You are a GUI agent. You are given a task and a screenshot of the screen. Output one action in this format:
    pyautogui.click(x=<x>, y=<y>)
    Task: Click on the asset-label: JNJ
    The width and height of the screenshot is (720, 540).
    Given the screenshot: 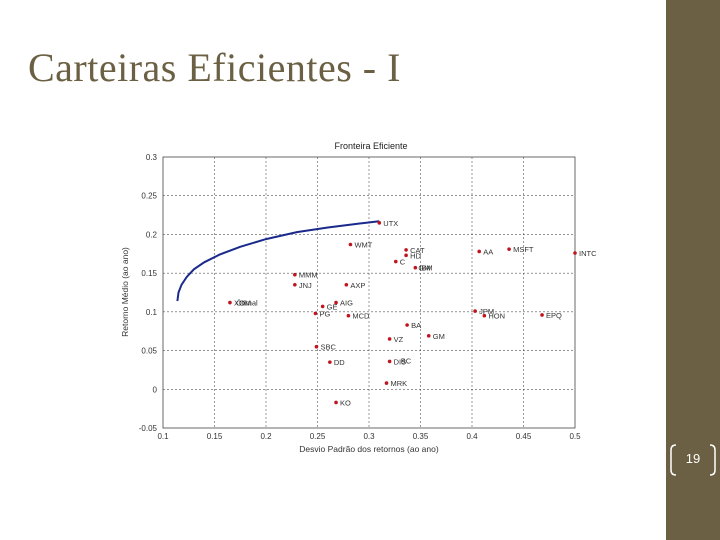 What is the action you would take?
    pyautogui.click(x=305, y=285)
    